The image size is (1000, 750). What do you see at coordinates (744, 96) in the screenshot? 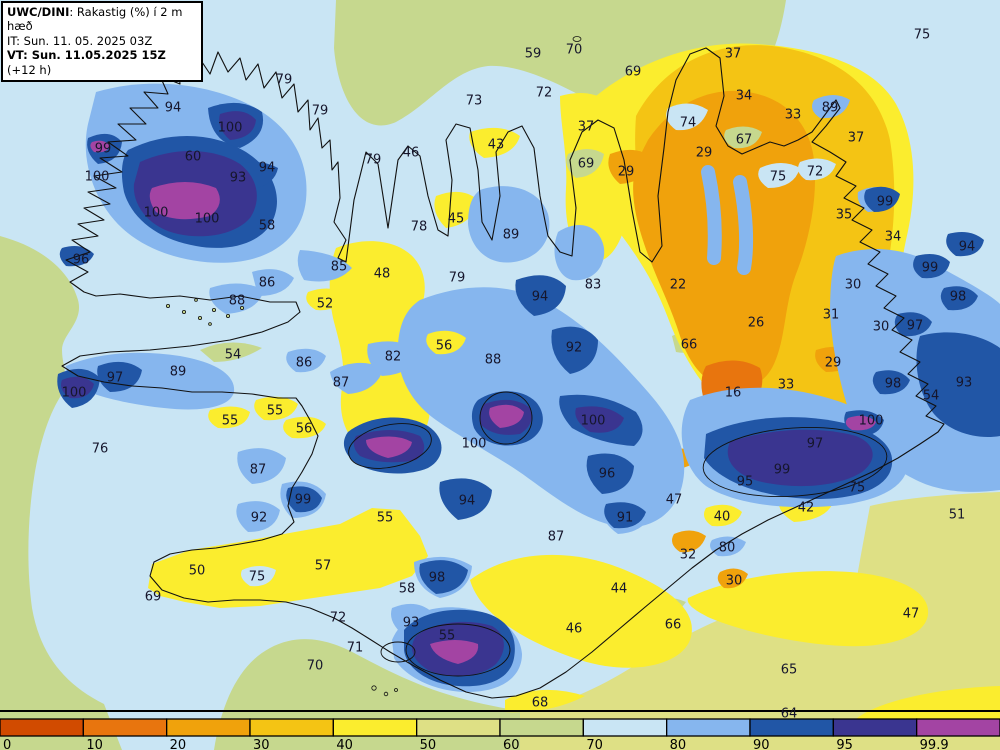
I see `map-value-label: 34` at bounding box center [744, 96].